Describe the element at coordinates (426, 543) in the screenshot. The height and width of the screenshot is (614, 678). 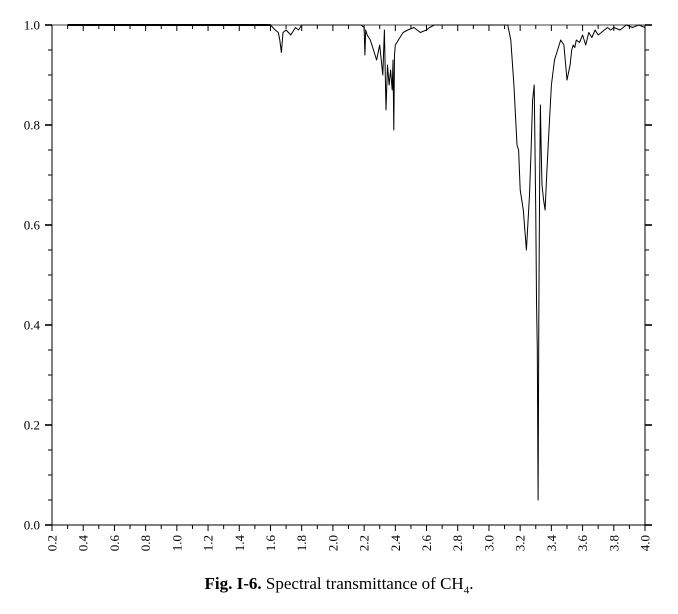
I see `x-tick-label: 2.6` at that location.